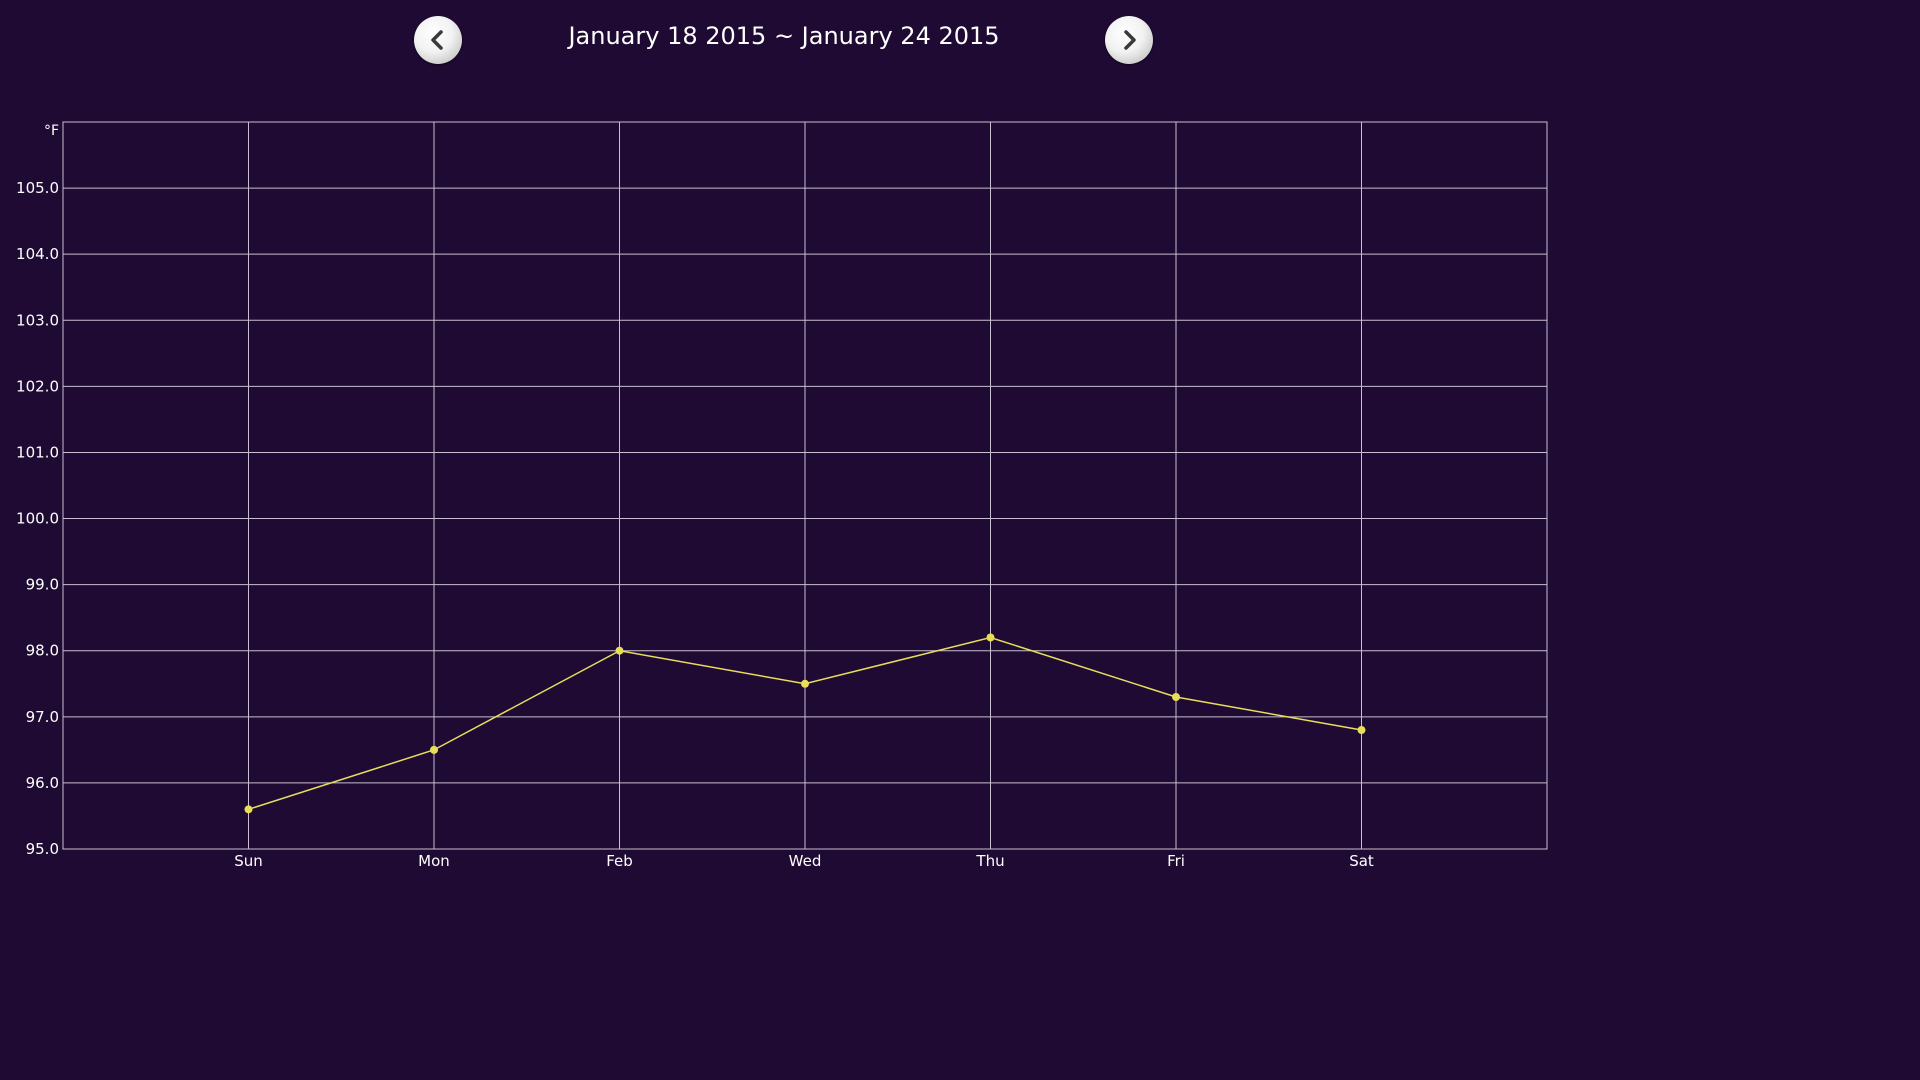 The image size is (1920, 1080). I want to click on chevron-left-icon, so click(437, 40).